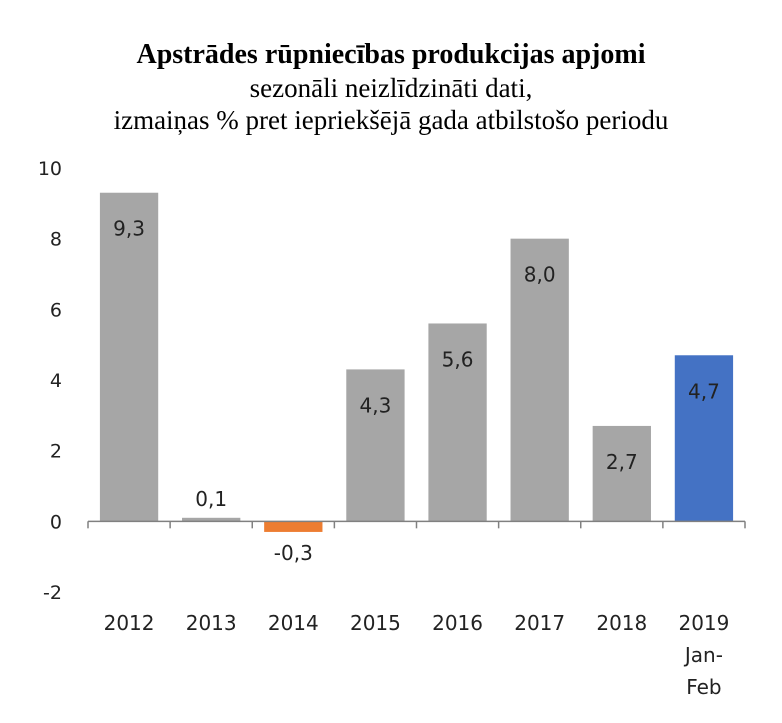 Image resolution: width=782 pixels, height=723 pixels. Describe the element at coordinates (621, 623) in the screenshot. I see `x-tick-label: 2018` at that location.